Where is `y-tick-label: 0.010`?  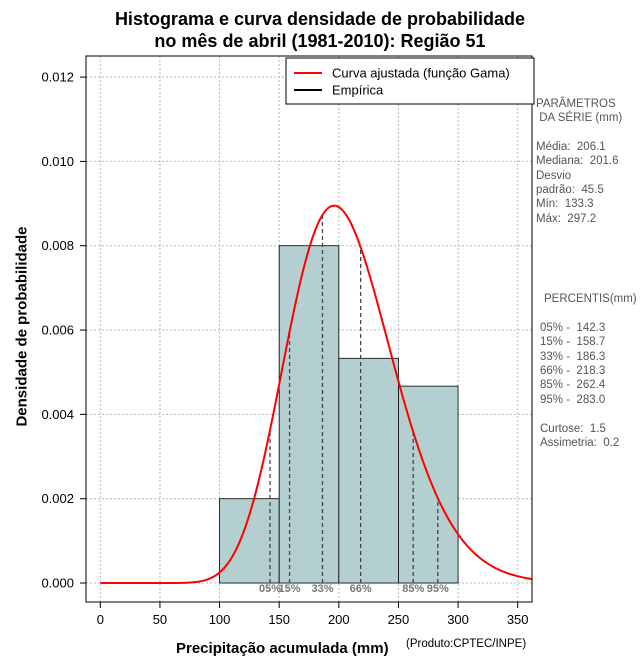
y-tick-label: 0.010 is located at coordinates (57, 161).